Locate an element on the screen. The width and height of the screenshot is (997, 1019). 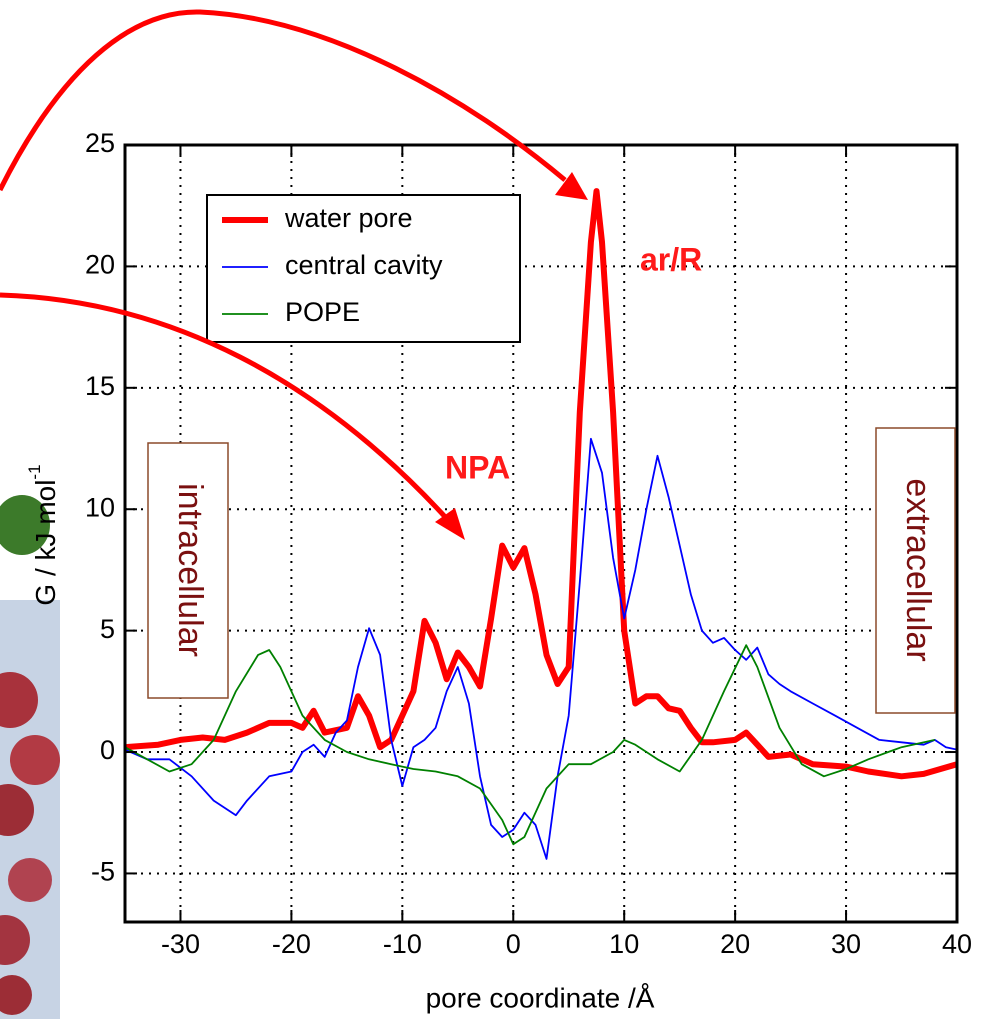
x-tick-label: 20 is located at coordinates (735, 944).